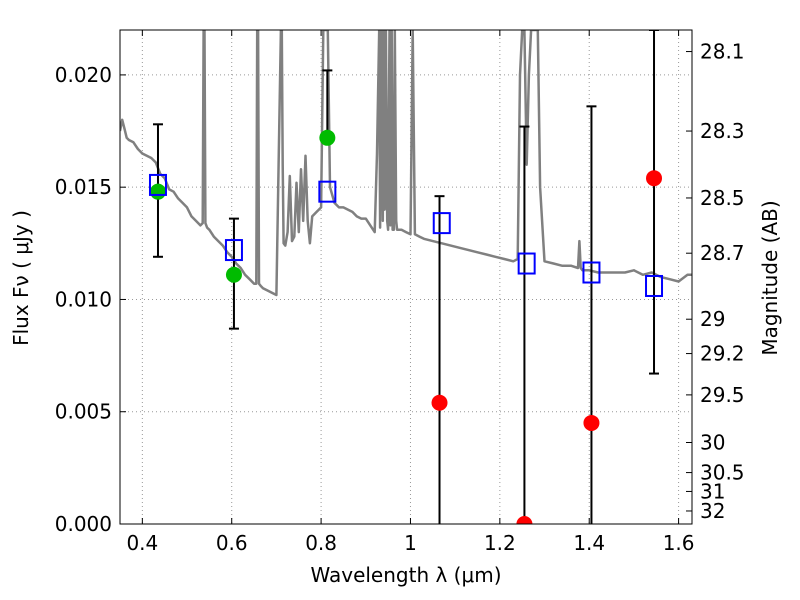 The image size is (800, 600). What do you see at coordinates (712, 442) in the screenshot?
I see `right-tick-label: 30` at bounding box center [712, 442].